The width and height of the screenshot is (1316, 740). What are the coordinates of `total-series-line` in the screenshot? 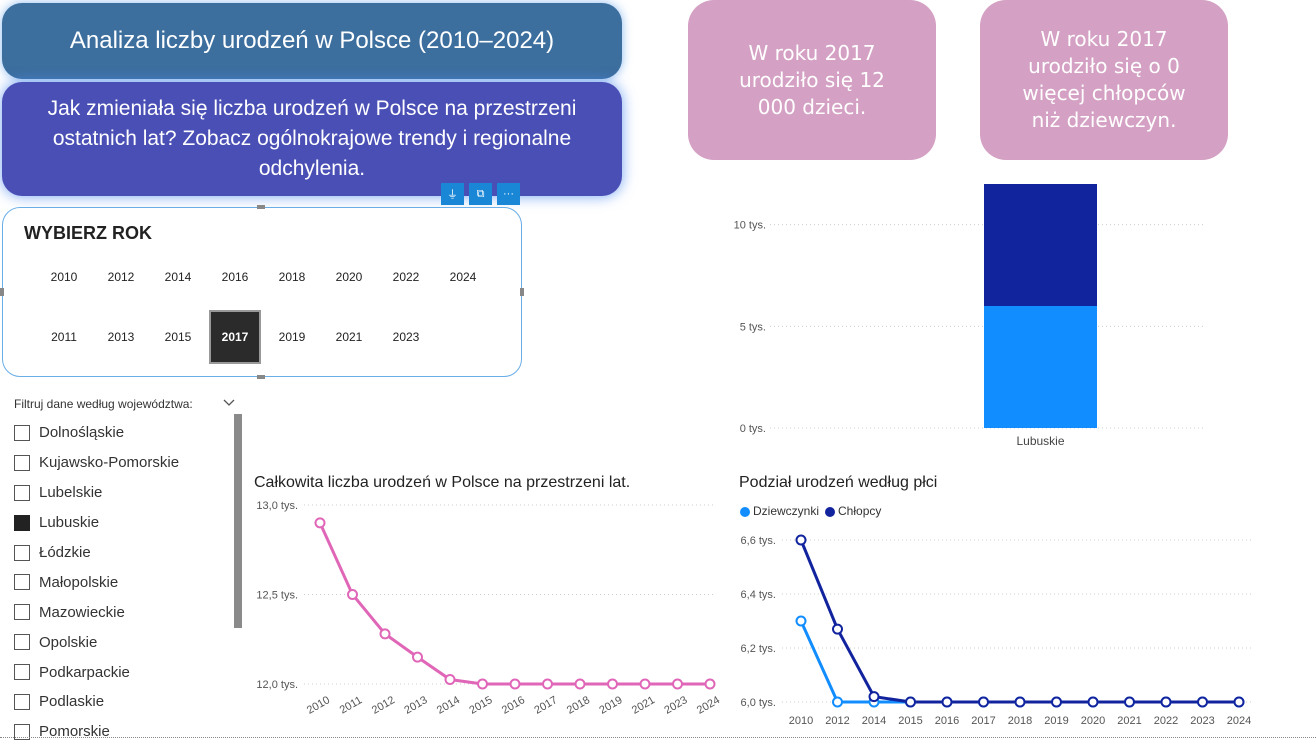 It's located at (514, 604).